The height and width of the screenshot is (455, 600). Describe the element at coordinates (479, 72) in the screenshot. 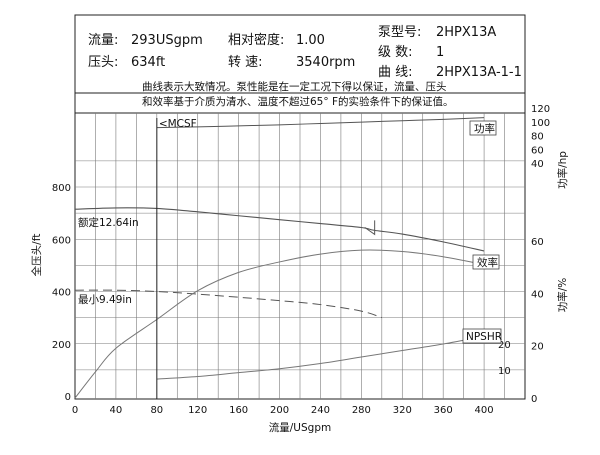

I see `curve-value: 2HPX13A-1-1` at that location.